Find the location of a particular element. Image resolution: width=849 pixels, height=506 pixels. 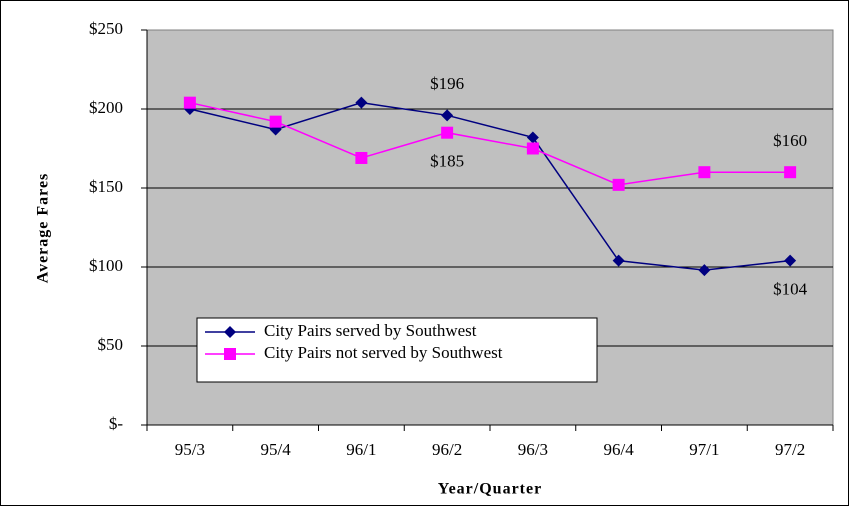

y-tick-label: $150 is located at coordinates (106, 186).